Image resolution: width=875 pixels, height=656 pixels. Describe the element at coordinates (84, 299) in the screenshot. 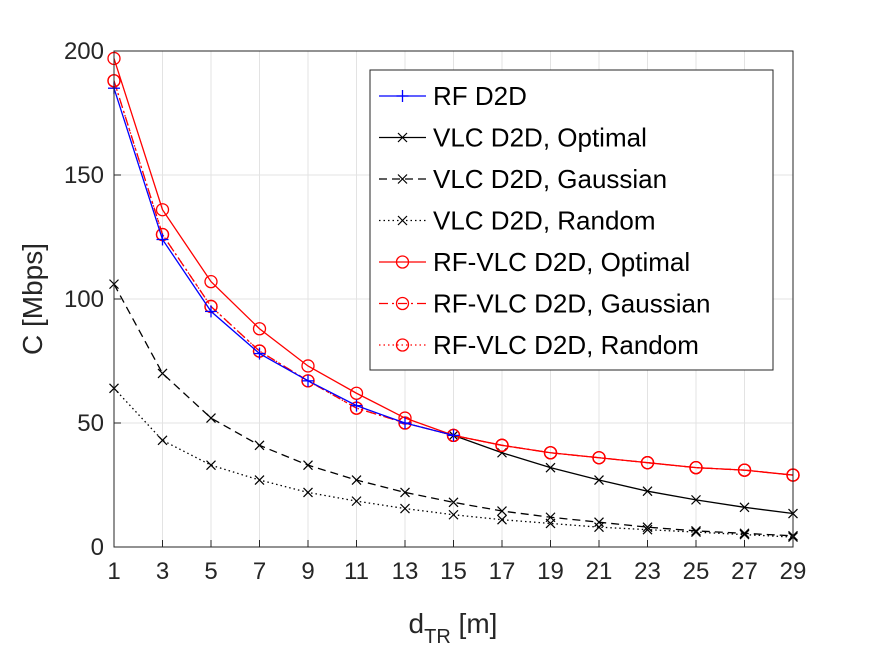

I see `y-tick-label: 100` at that location.